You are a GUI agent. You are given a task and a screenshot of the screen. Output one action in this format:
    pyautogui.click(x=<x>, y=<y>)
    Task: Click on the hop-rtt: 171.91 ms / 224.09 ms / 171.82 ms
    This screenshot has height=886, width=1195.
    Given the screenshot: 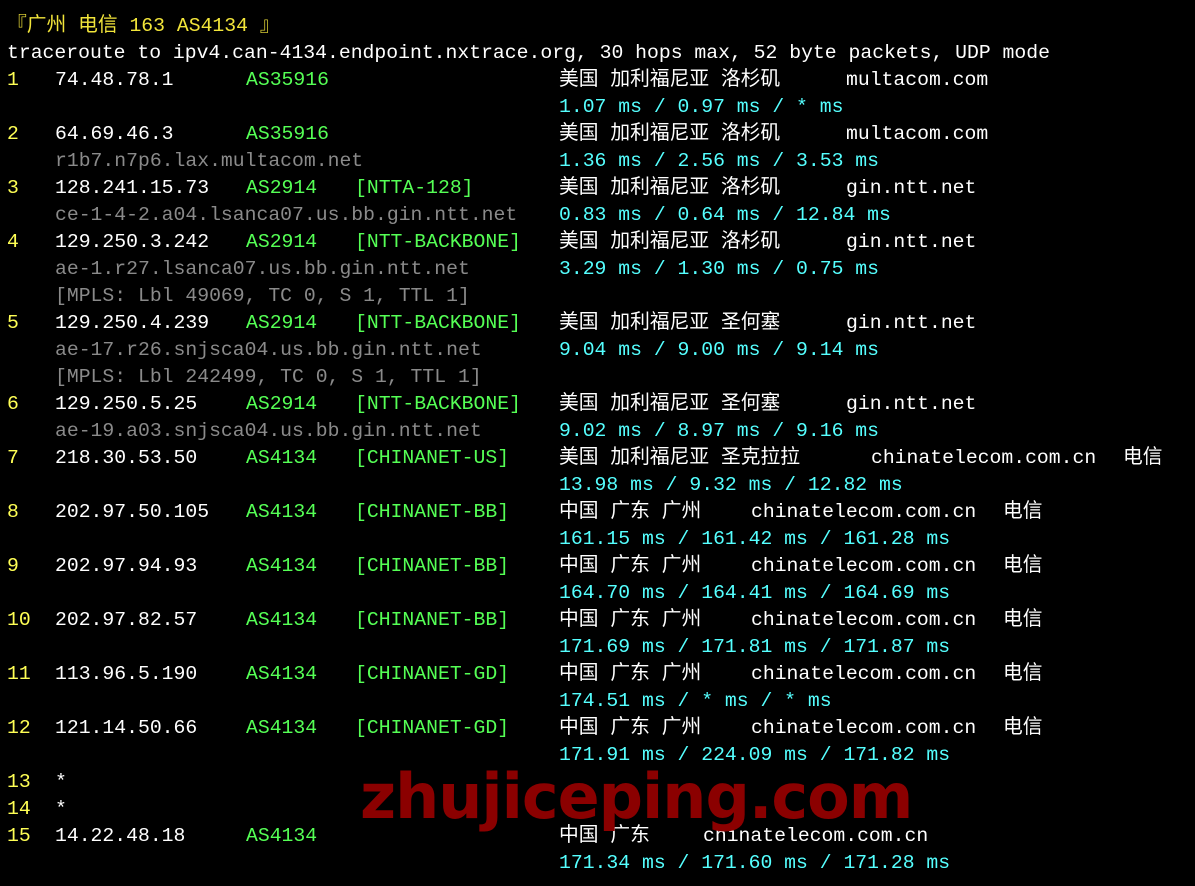 What is the action you would take?
    pyautogui.click(x=755, y=755)
    